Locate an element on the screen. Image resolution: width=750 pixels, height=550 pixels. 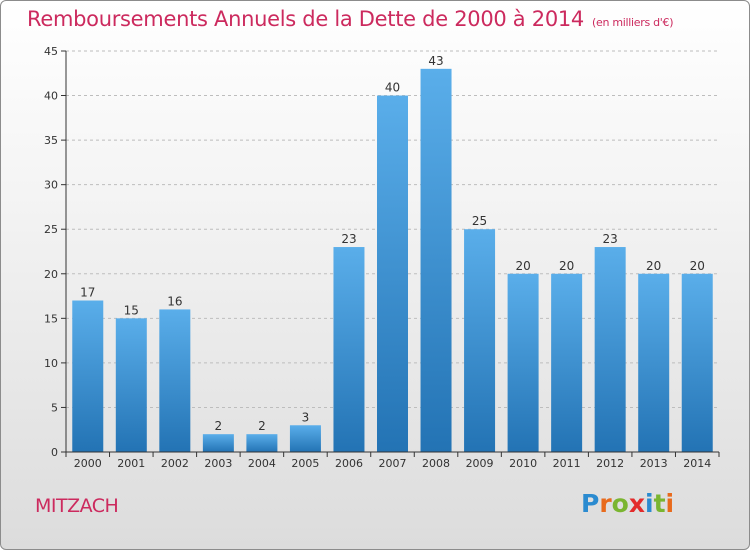
bar-2003 is located at coordinates (218, 443).